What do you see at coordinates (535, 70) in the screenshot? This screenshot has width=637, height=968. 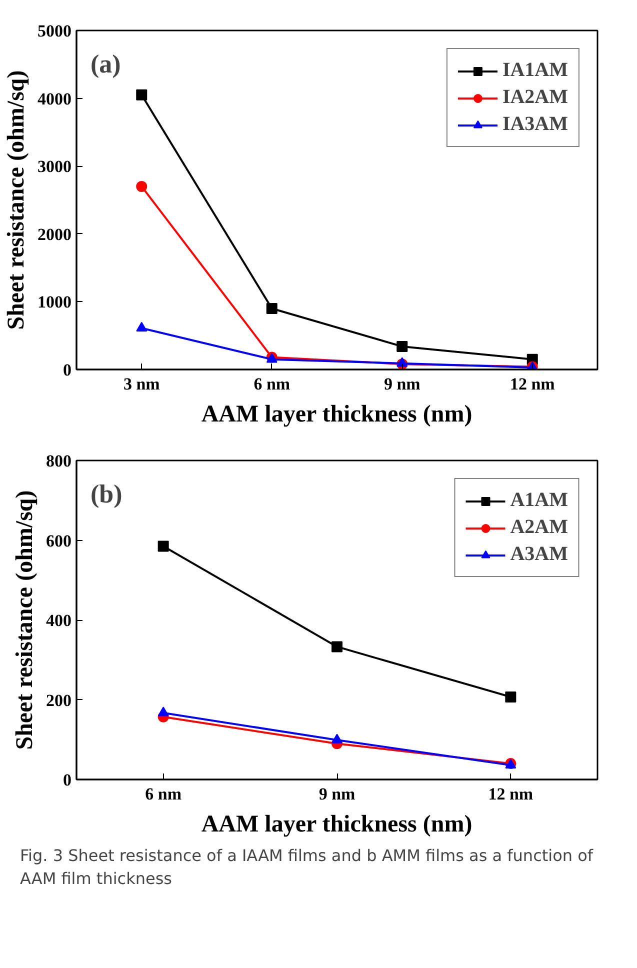 I see `legend-label: IA1AM` at bounding box center [535, 70].